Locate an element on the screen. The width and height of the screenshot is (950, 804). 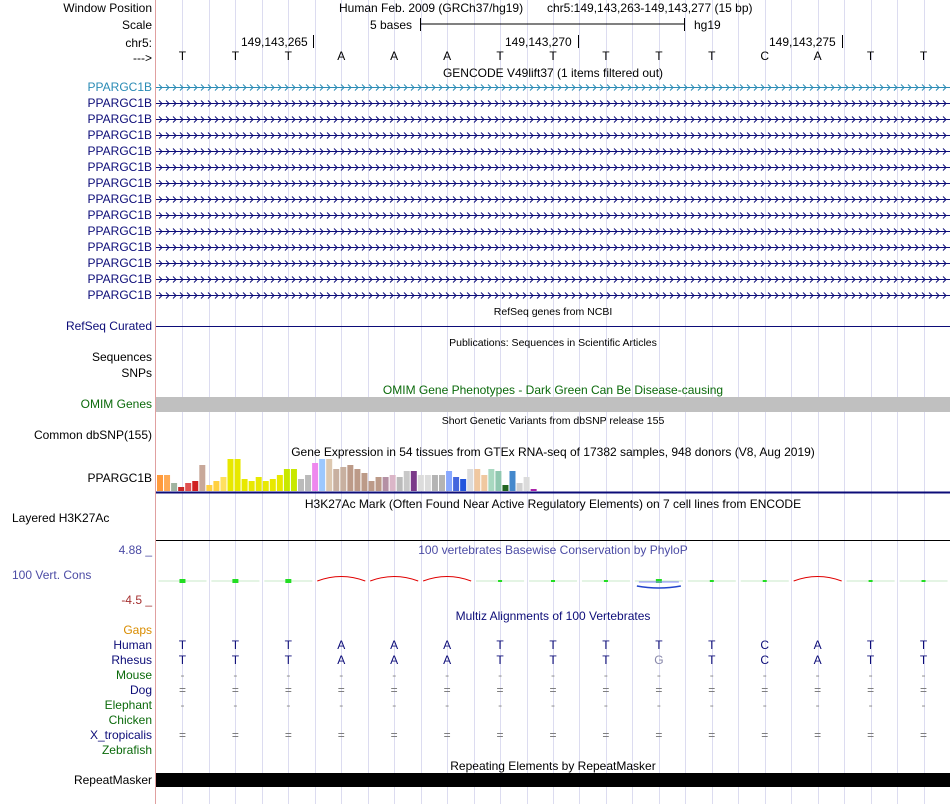
refseq-curated-label: RefSeq Curated is located at coordinates (108, 326).